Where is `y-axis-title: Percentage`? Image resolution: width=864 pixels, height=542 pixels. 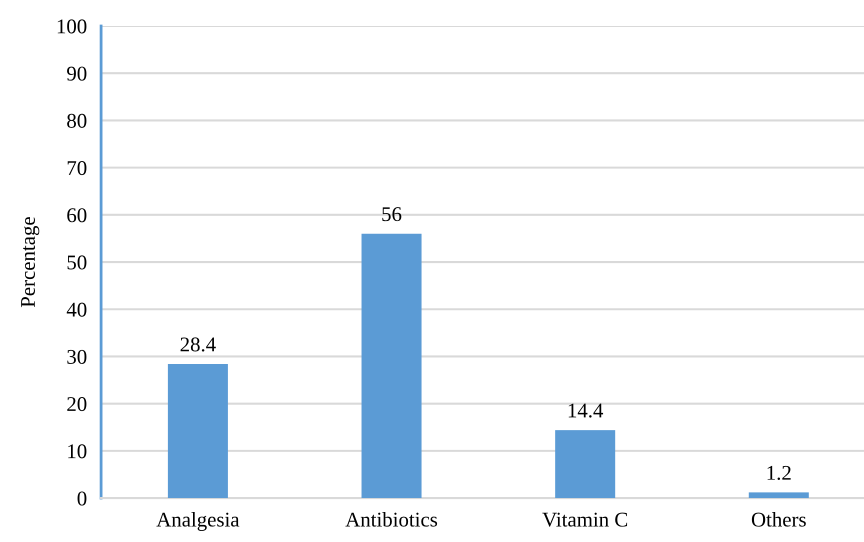 y-axis-title: Percentage is located at coordinates (30, 262).